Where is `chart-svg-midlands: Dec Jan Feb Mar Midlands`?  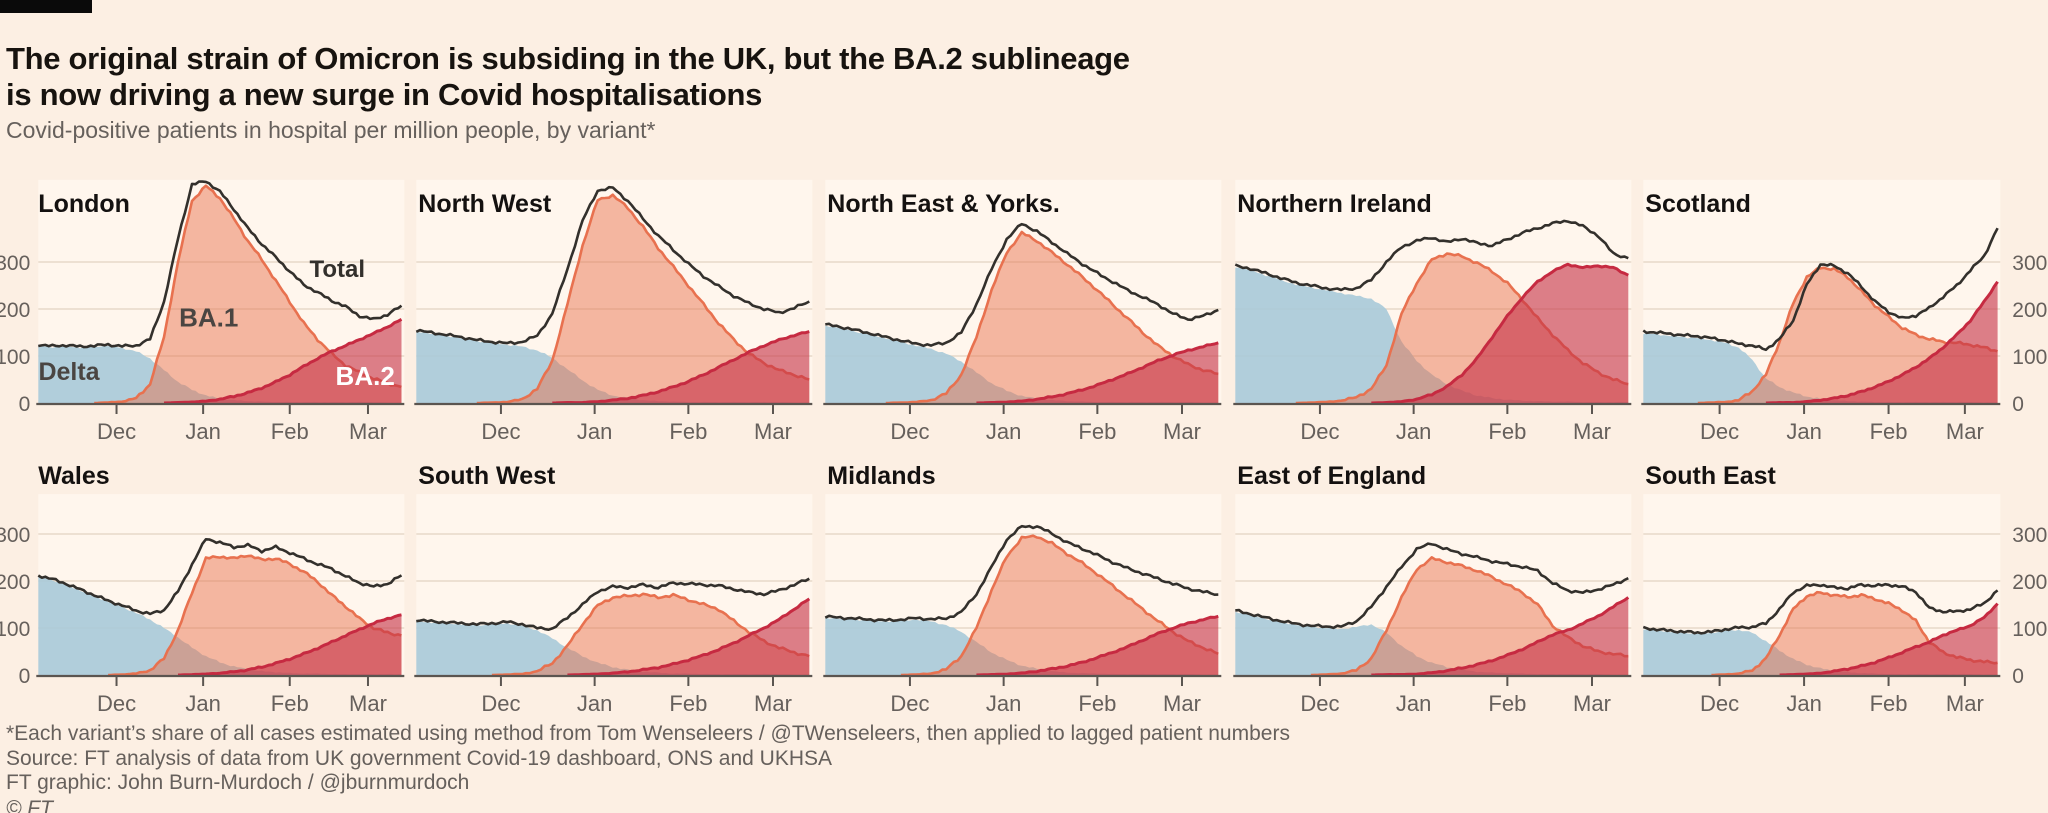 chart-svg-midlands: Dec Jan Feb Mar Midlands is located at coordinates (1022, 589).